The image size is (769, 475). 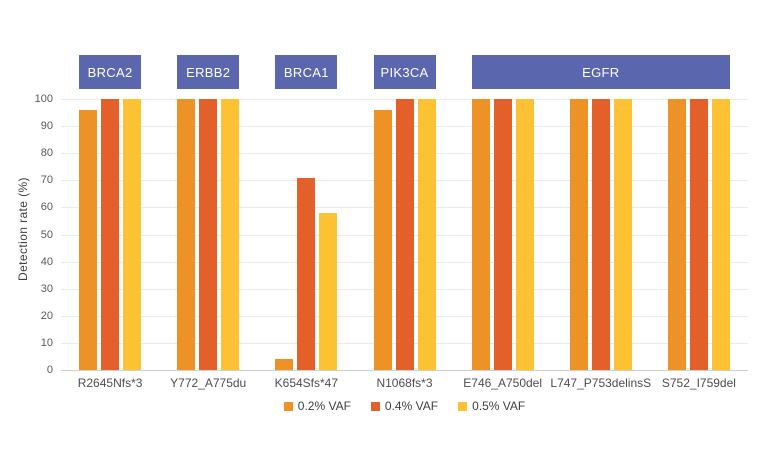 What do you see at coordinates (676, 234) in the screenshot?
I see `bar-S752_I759del-0.2%-VAF` at bounding box center [676, 234].